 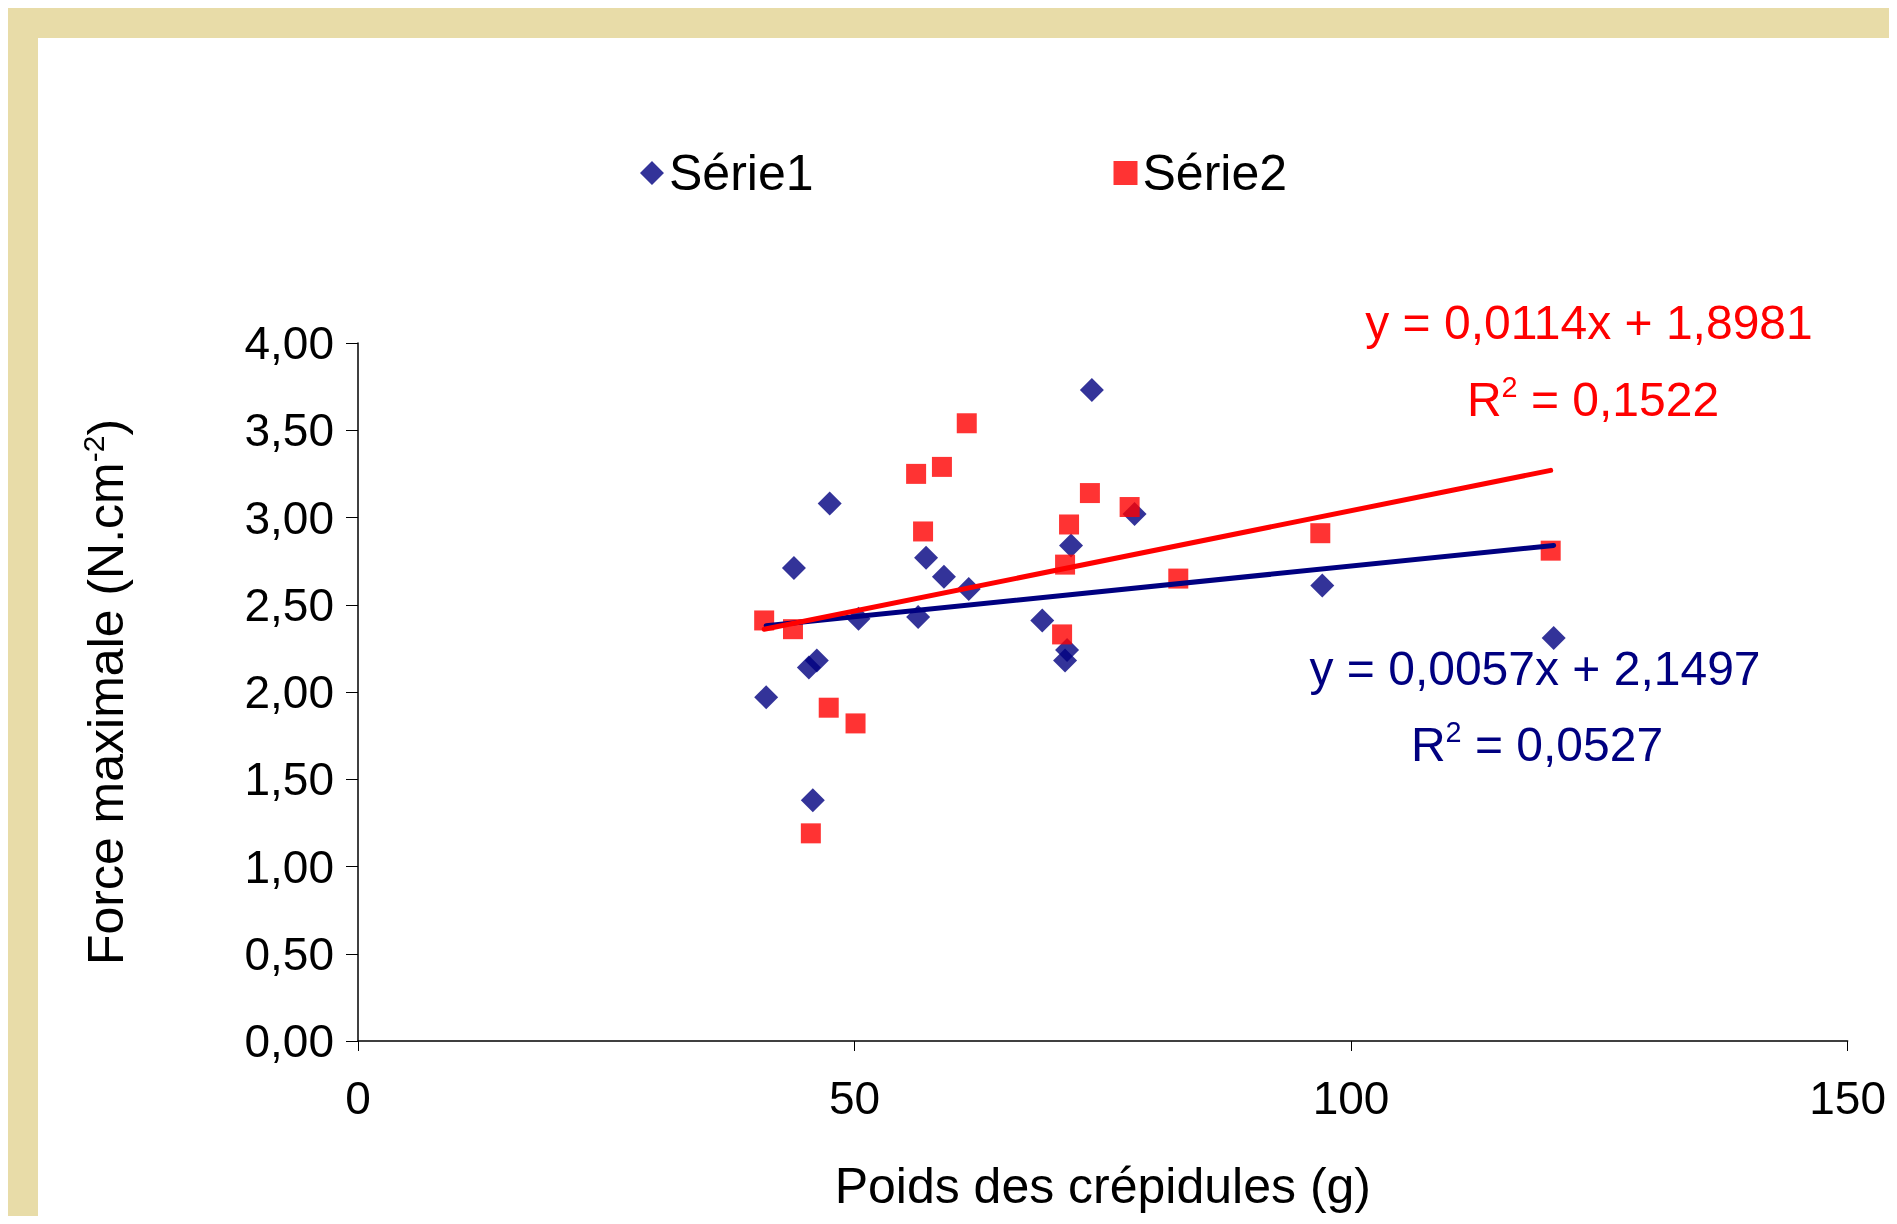 I want to click on y-tick-label: 0,00, so click(x=289, y=1041).